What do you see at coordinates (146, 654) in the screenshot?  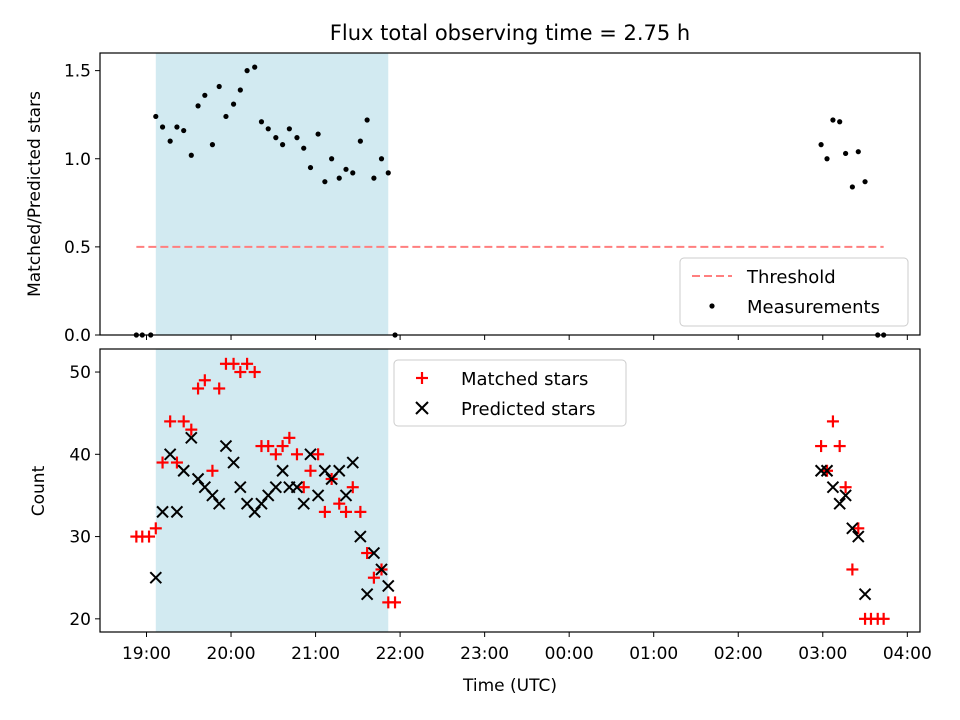 I see `x-tick-label: 19:00` at bounding box center [146, 654].